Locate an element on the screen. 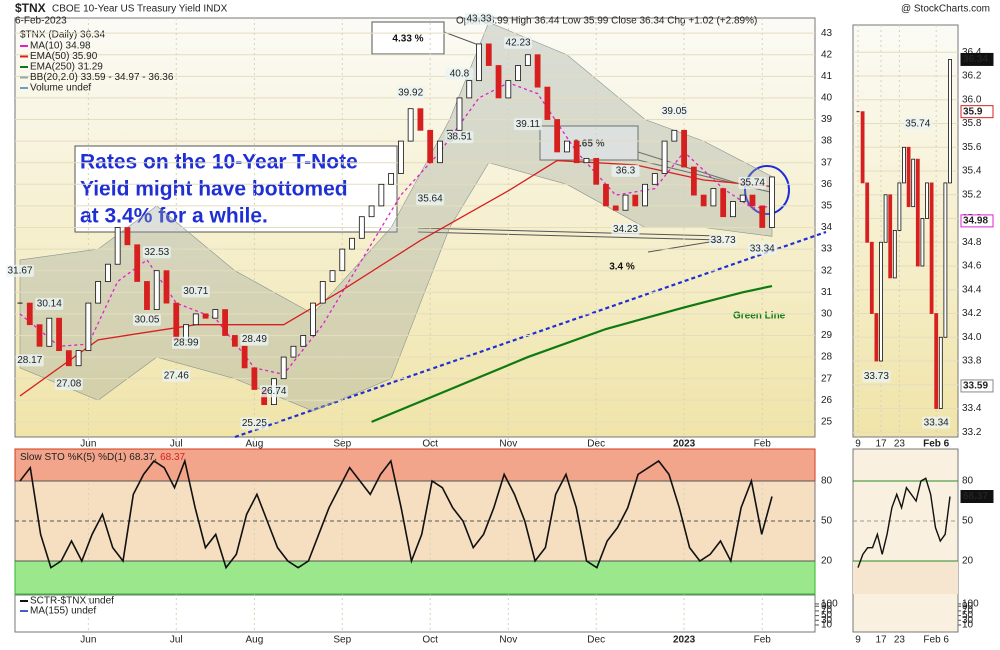 The image size is (1000, 650). y-tick-label: 80 is located at coordinates (827, 481).